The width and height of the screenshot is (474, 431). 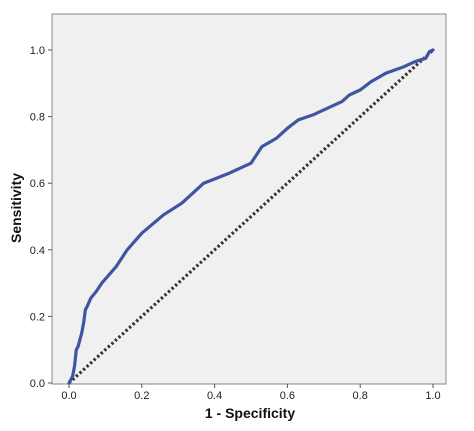 What do you see at coordinates (37, 184) in the screenshot?
I see `y-tick-label: 0.6` at bounding box center [37, 184].